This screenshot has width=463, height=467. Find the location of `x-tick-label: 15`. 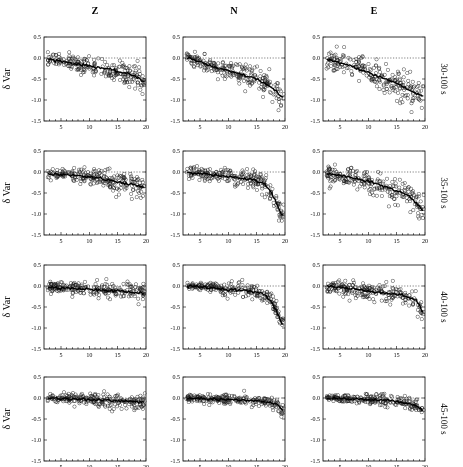

x-tick-label: 15 is located at coordinates (397, 466).